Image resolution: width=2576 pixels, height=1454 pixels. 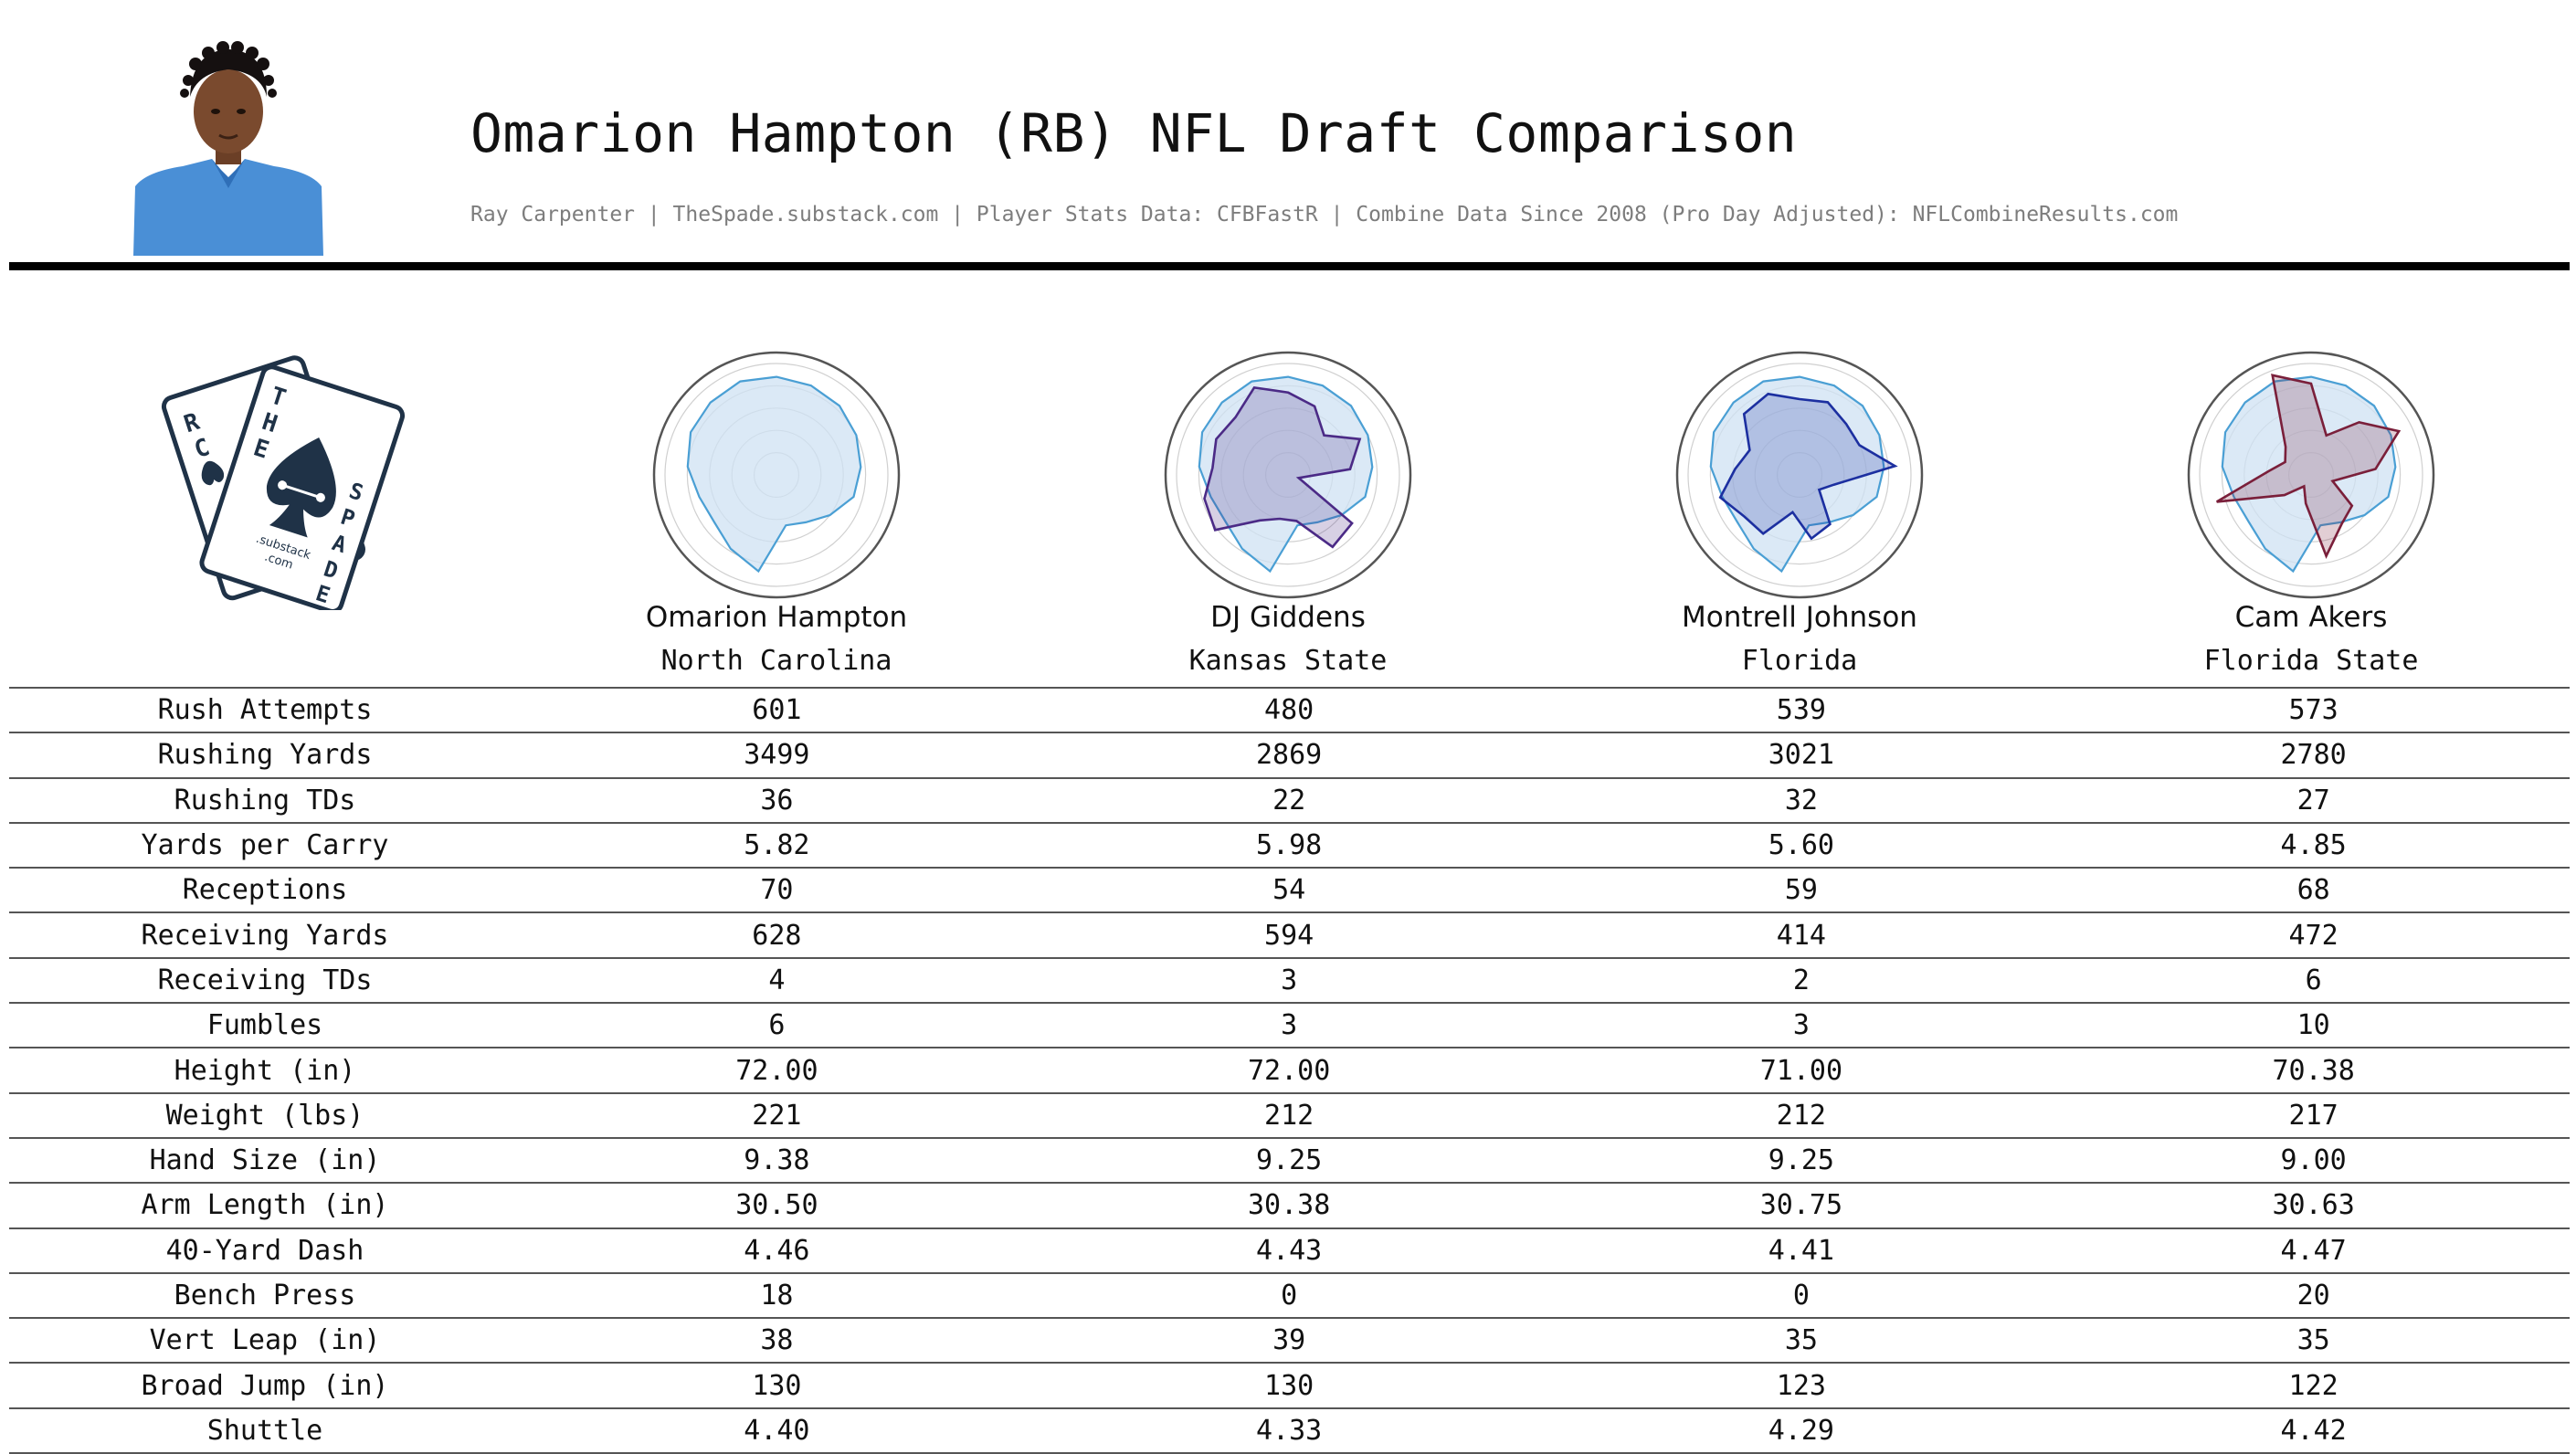 What do you see at coordinates (1801, 845) in the screenshot?
I see `stat-value: 5.60` at bounding box center [1801, 845].